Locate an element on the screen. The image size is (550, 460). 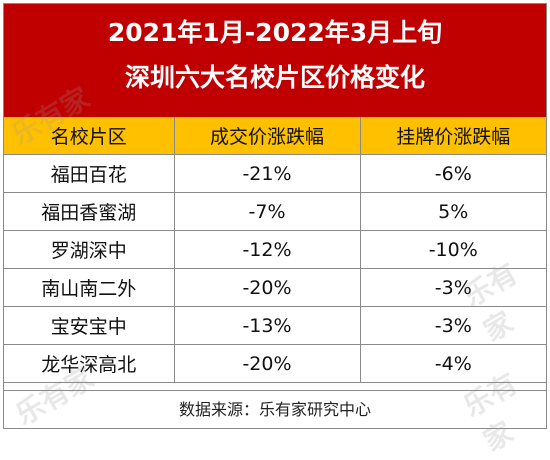
table-row: 福田香蜜湖 -7% 5% is located at coordinates (275, 211).